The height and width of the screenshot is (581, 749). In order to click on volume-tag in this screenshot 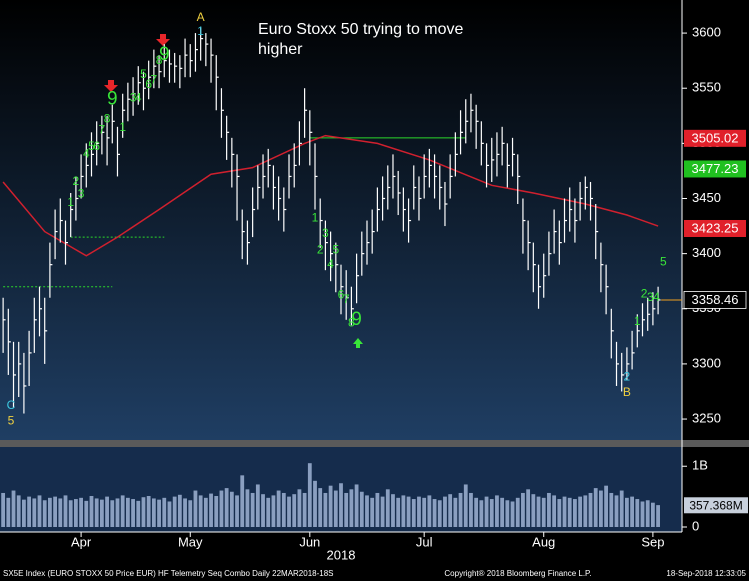, I will do `click(716, 505)`.